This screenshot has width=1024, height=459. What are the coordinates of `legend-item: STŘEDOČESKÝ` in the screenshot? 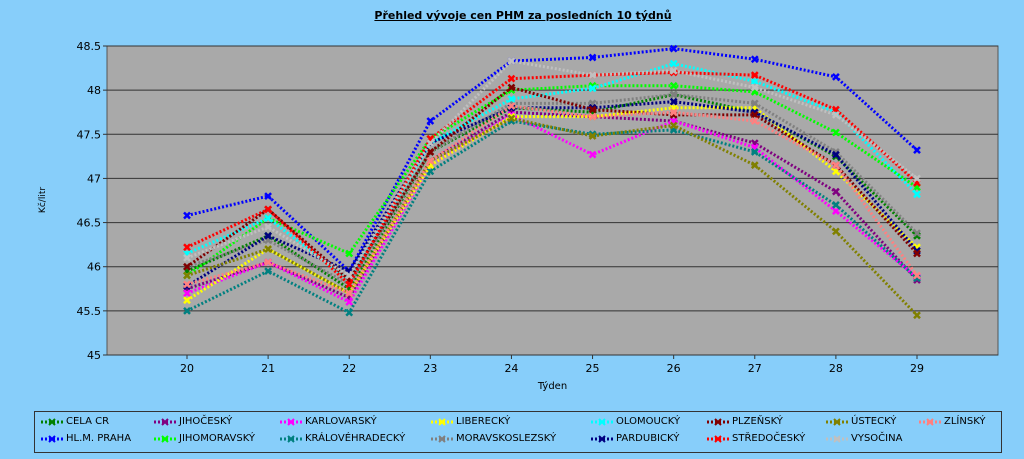 It's located at (756, 438).